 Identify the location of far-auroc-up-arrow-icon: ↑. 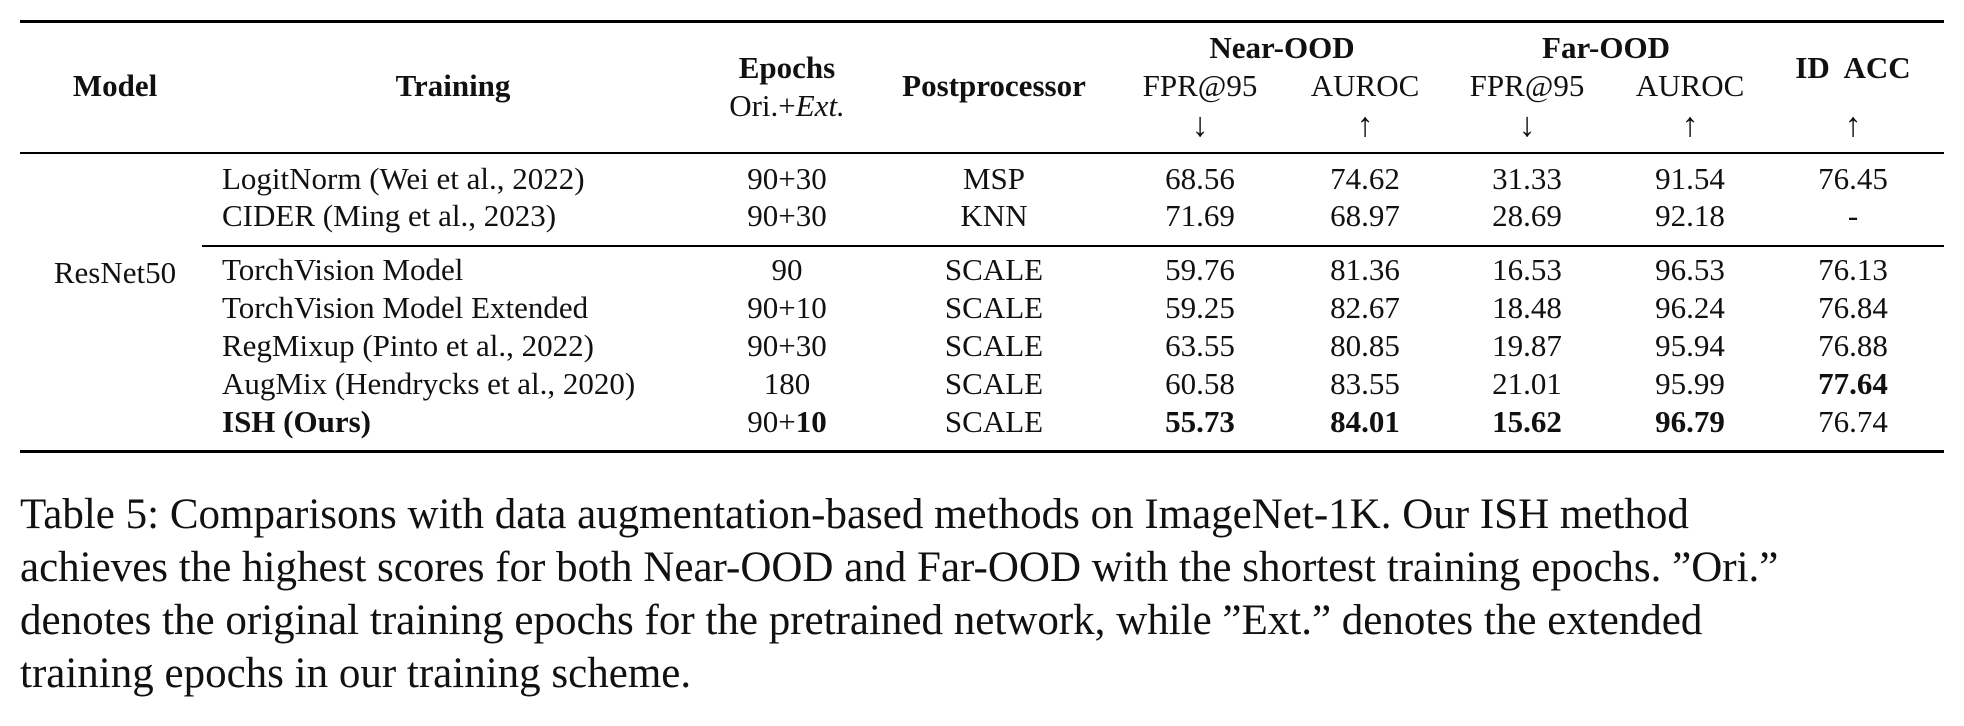
(1690, 125).